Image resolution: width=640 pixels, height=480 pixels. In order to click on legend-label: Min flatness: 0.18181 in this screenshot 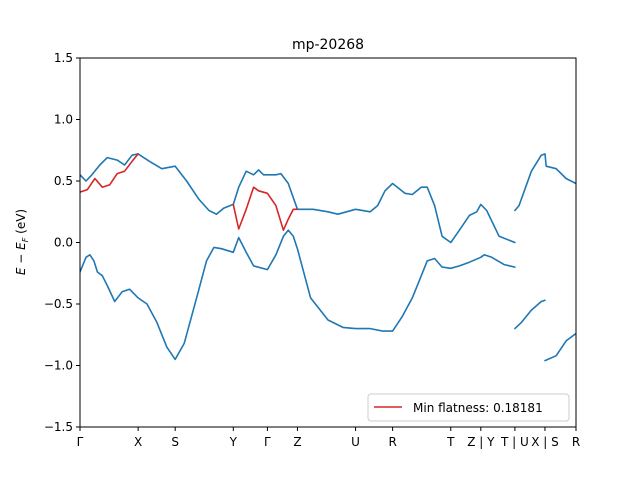, I will do `click(478, 408)`.